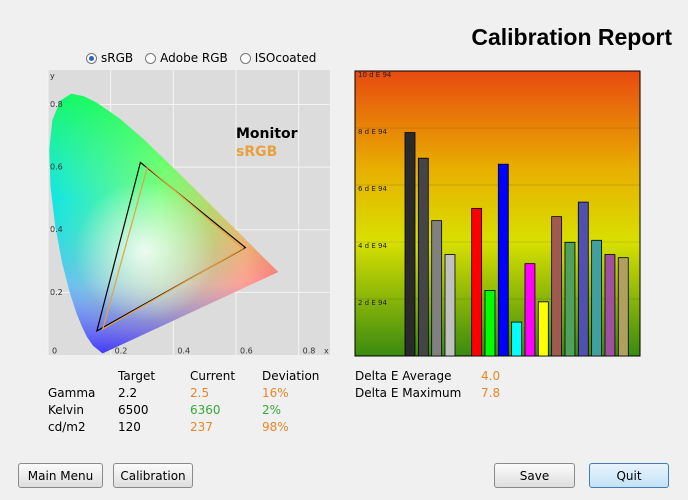 Image resolution: width=688 pixels, height=500 pixels. I want to click on button: Calibration, so click(153, 475).